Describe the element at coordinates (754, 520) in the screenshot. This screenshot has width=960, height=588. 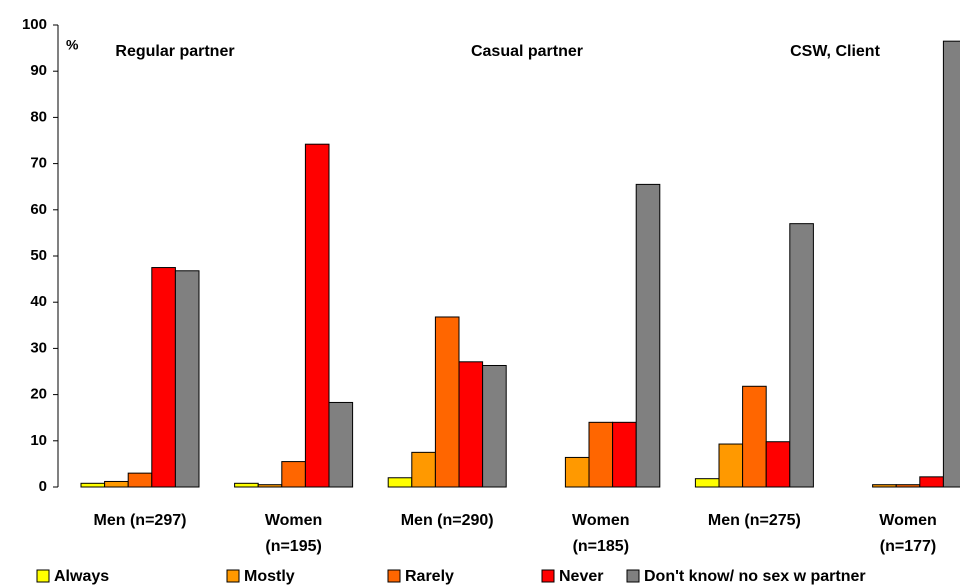
I see `x-tick-label: Men (n=275)` at that location.